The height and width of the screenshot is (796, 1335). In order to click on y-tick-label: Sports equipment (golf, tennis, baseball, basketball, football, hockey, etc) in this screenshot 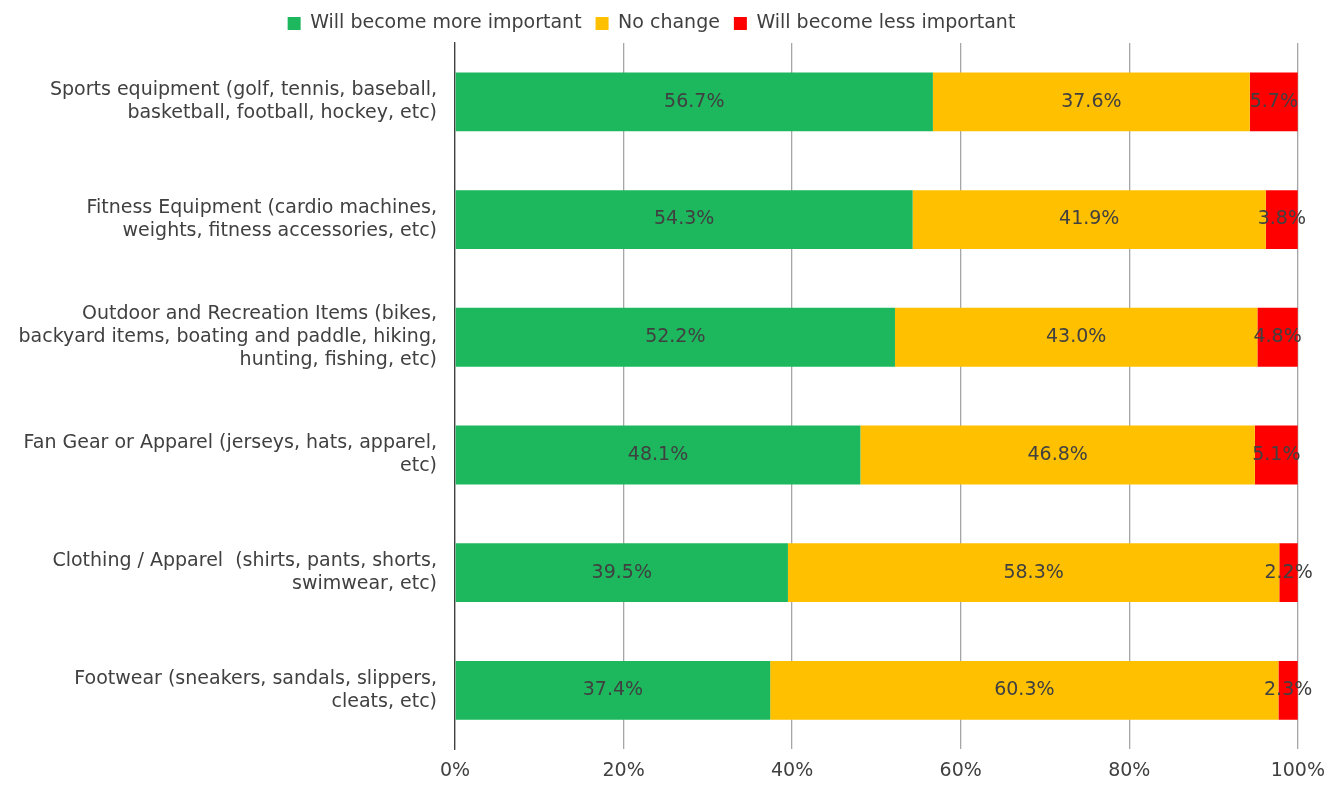, I will do `click(243, 100)`.